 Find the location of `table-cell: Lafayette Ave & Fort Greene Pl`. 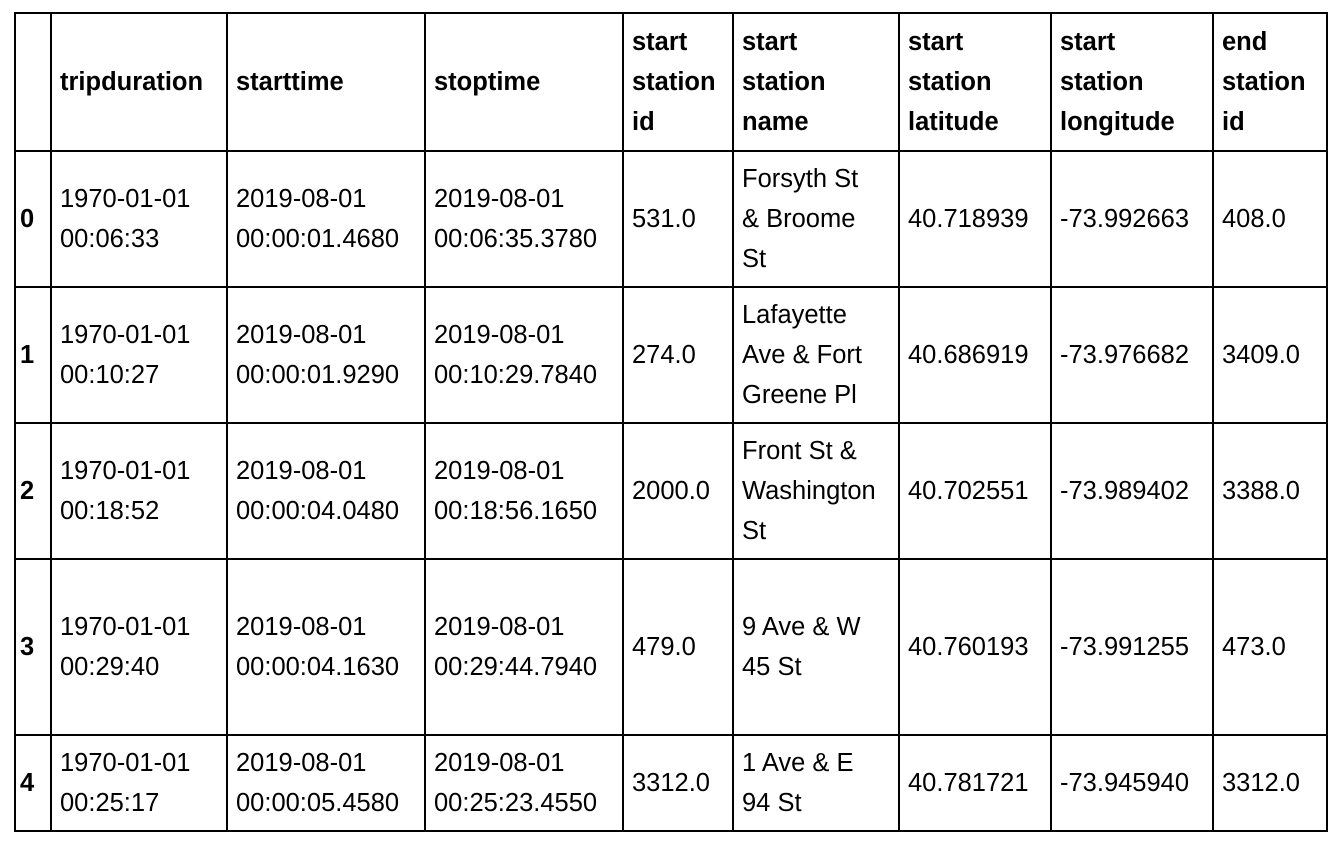

table-cell: Lafayette Ave & Fort Greene Pl is located at coordinates (816, 355).